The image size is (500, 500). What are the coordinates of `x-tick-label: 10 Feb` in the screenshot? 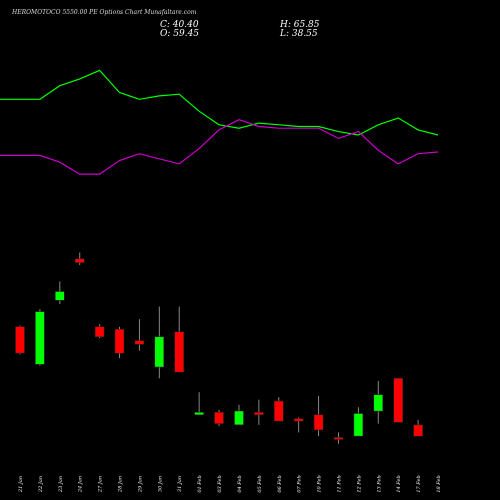 It's located at (320, 483).